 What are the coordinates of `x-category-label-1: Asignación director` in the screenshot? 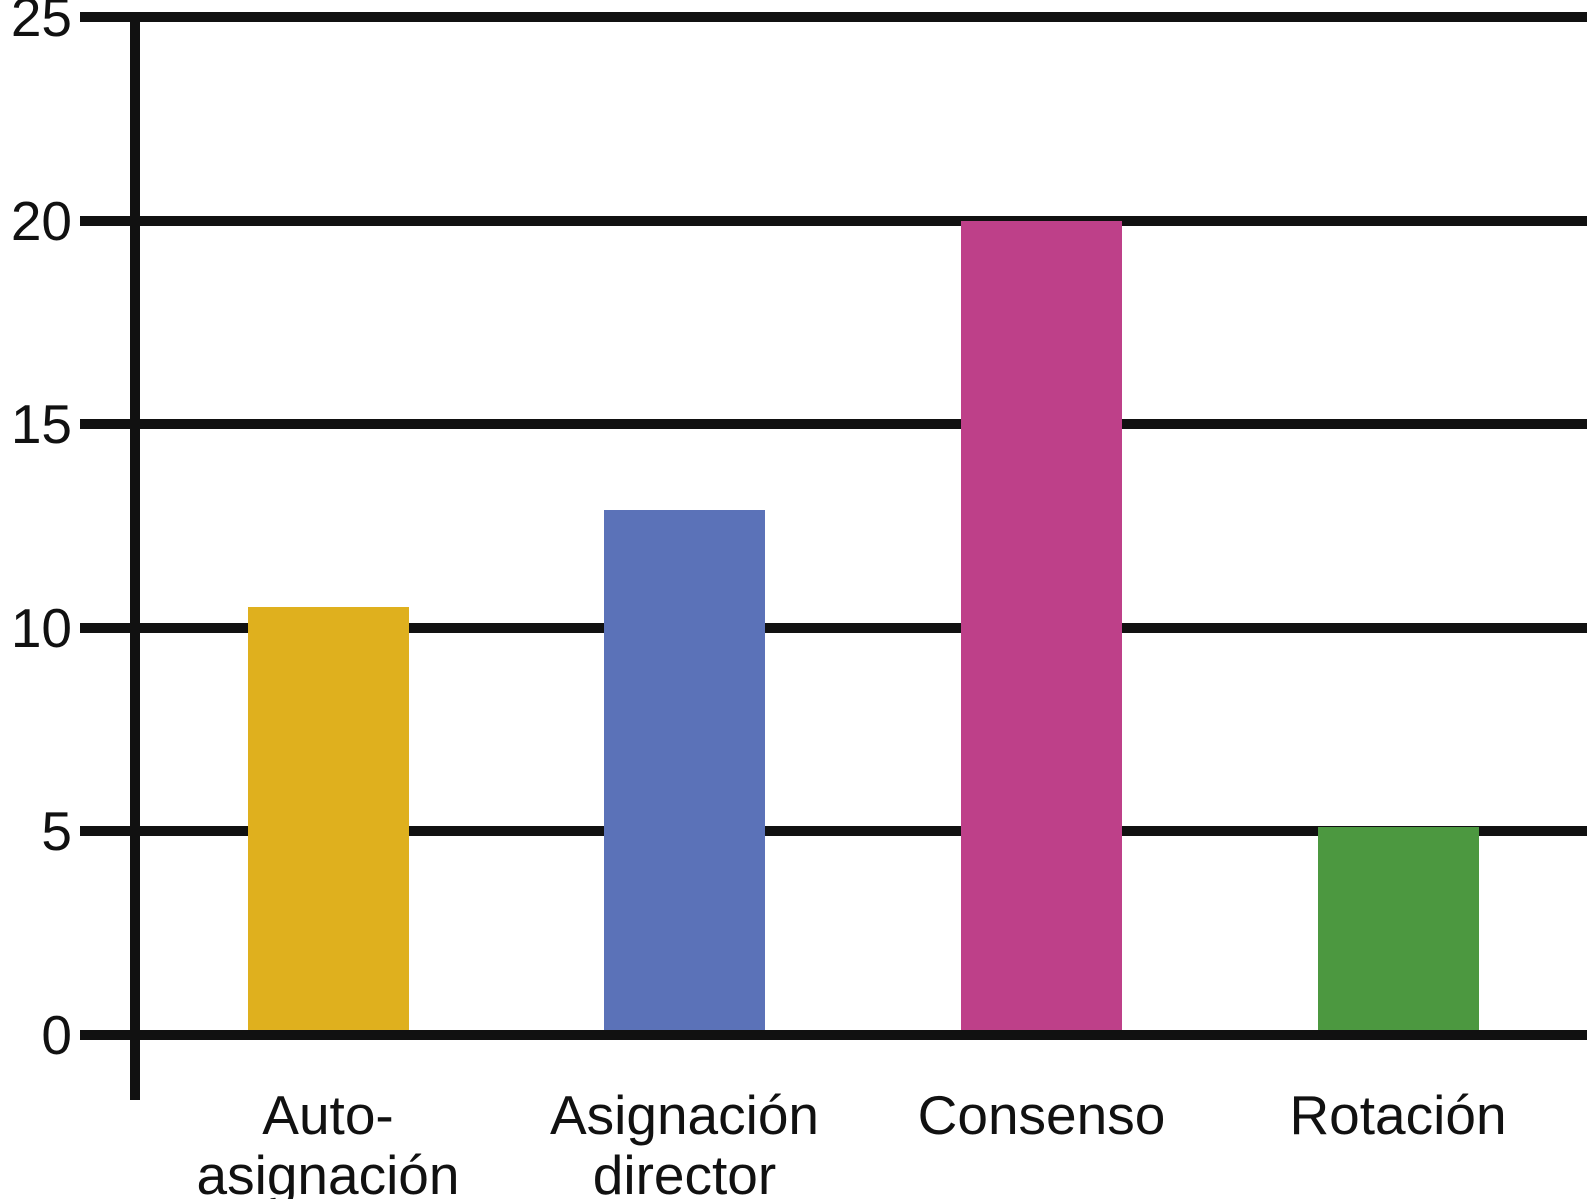 It's located at (684, 1141).